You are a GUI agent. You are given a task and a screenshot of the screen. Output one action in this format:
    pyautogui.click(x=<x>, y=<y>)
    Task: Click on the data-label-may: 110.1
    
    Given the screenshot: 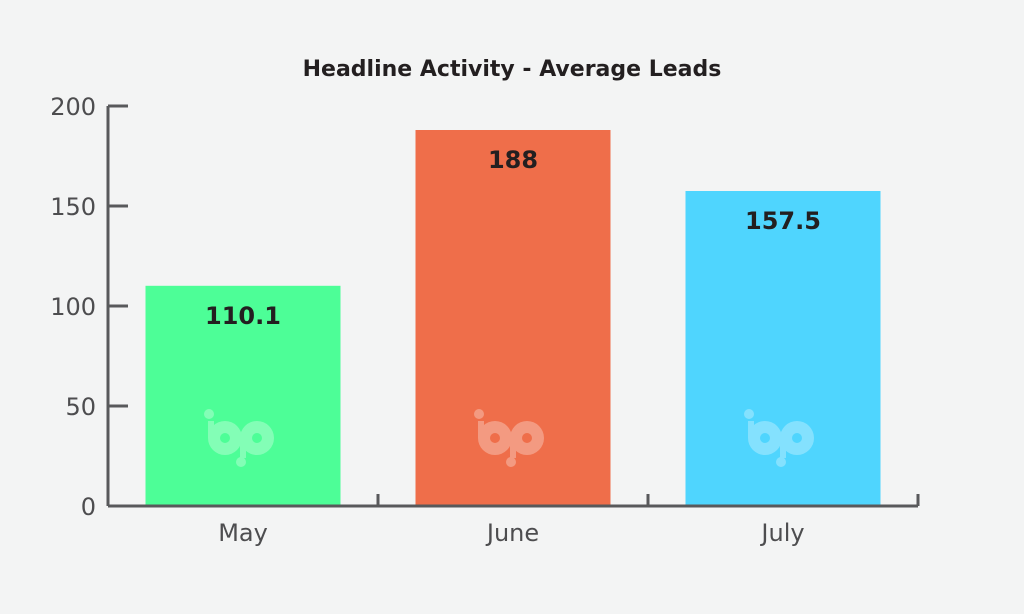 What is the action you would take?
    pyautogui.click(x=243, y=316)
    